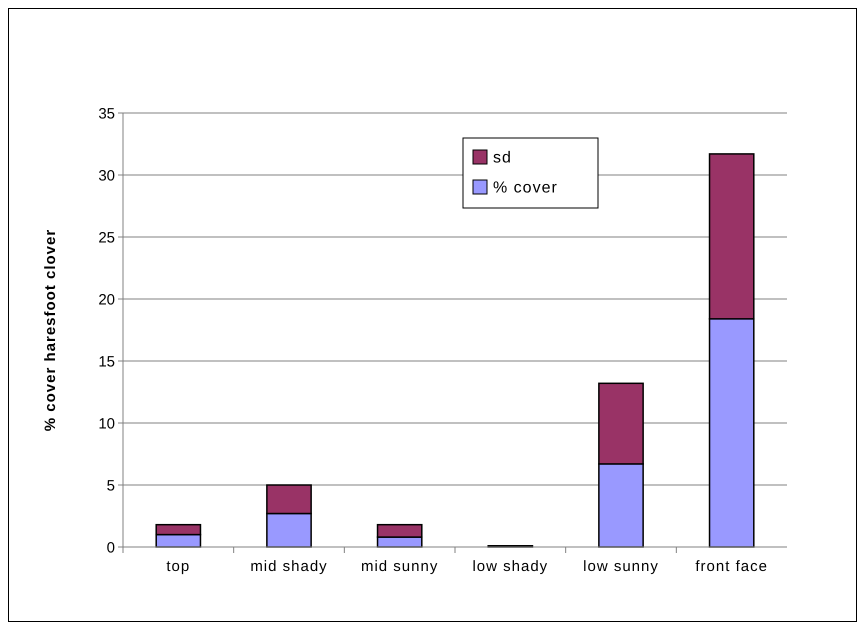 The width and height of the screenshot is (865, 630). What do you see at coordinates (178, 566) in the screenshot?
I see `x-tick-label: top` at bounding box center [178, 566].